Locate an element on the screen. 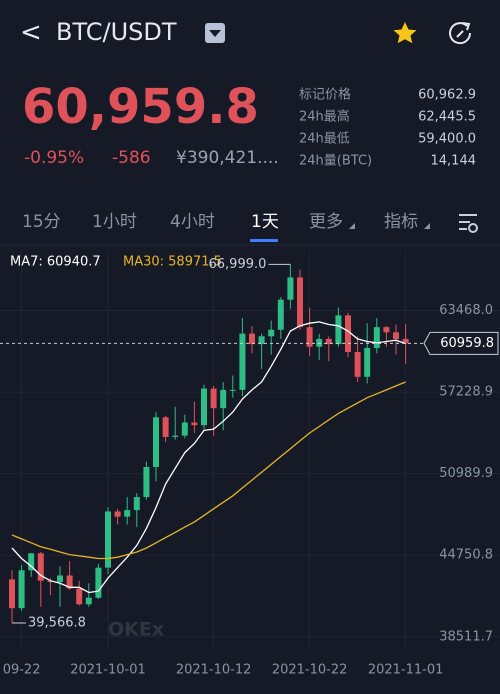  y-tick-label: 38511.7 is located at coordinates (466, 636).